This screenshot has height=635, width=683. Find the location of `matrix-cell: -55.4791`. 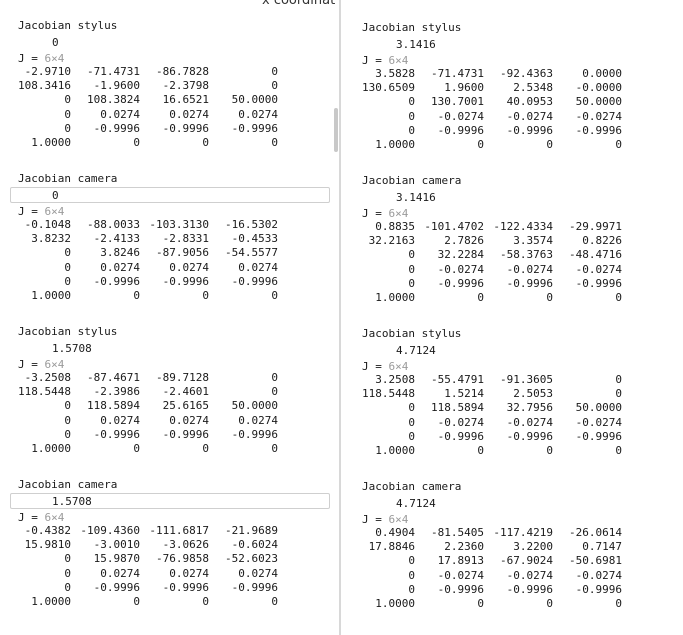

matrix-cell: -55.4791 is located at coordinates (457, 379).